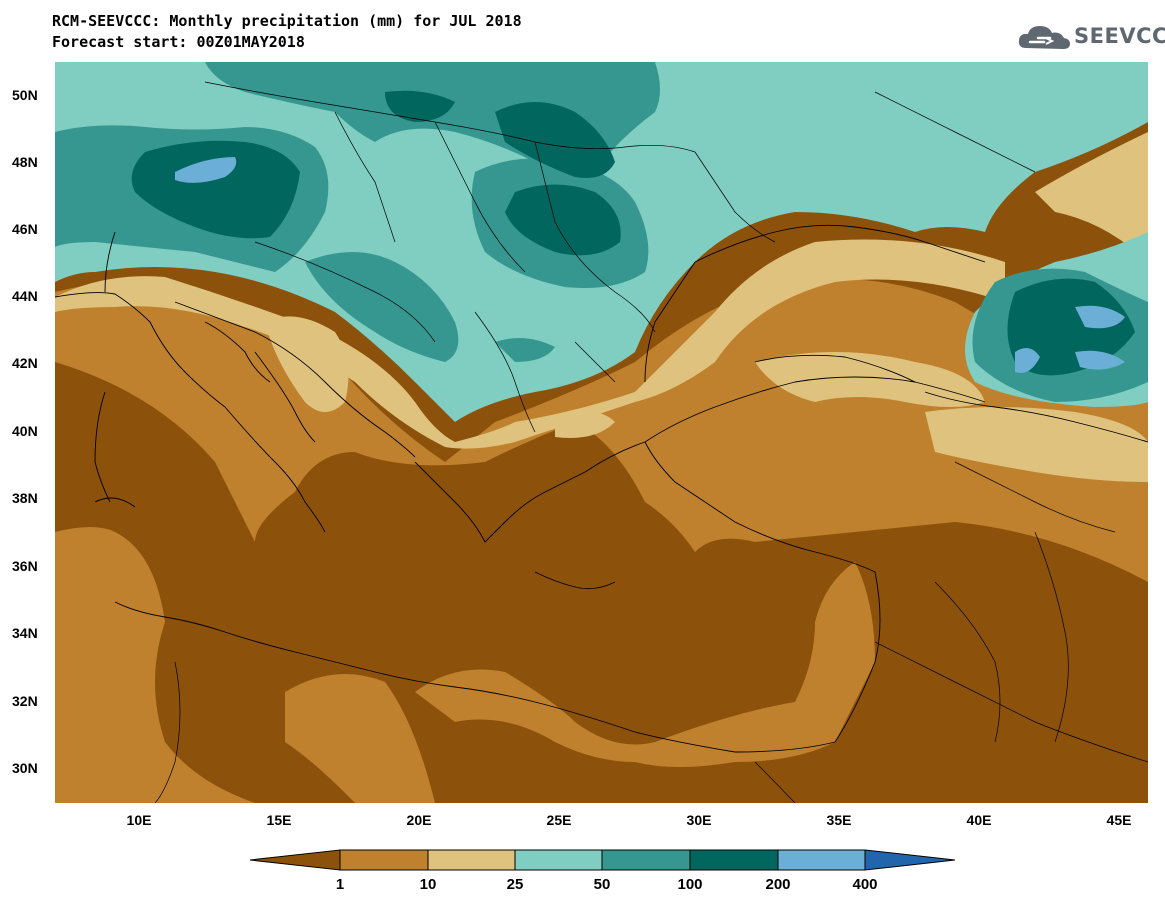 The width and height of the screenshot is (1165, 907). I want to click on lat-label-36n: 36N, so click(25, 566).